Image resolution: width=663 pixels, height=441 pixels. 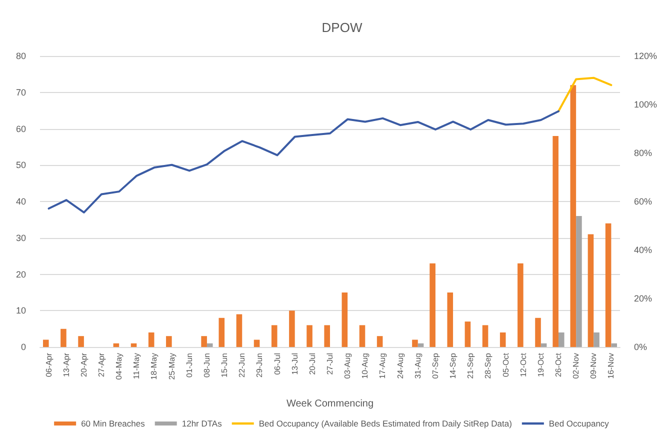 What do you see at coordinates (541, 365) in the screenshot?
I see `x-tick-label: 19-Oct` at bounding box center [541, 365].